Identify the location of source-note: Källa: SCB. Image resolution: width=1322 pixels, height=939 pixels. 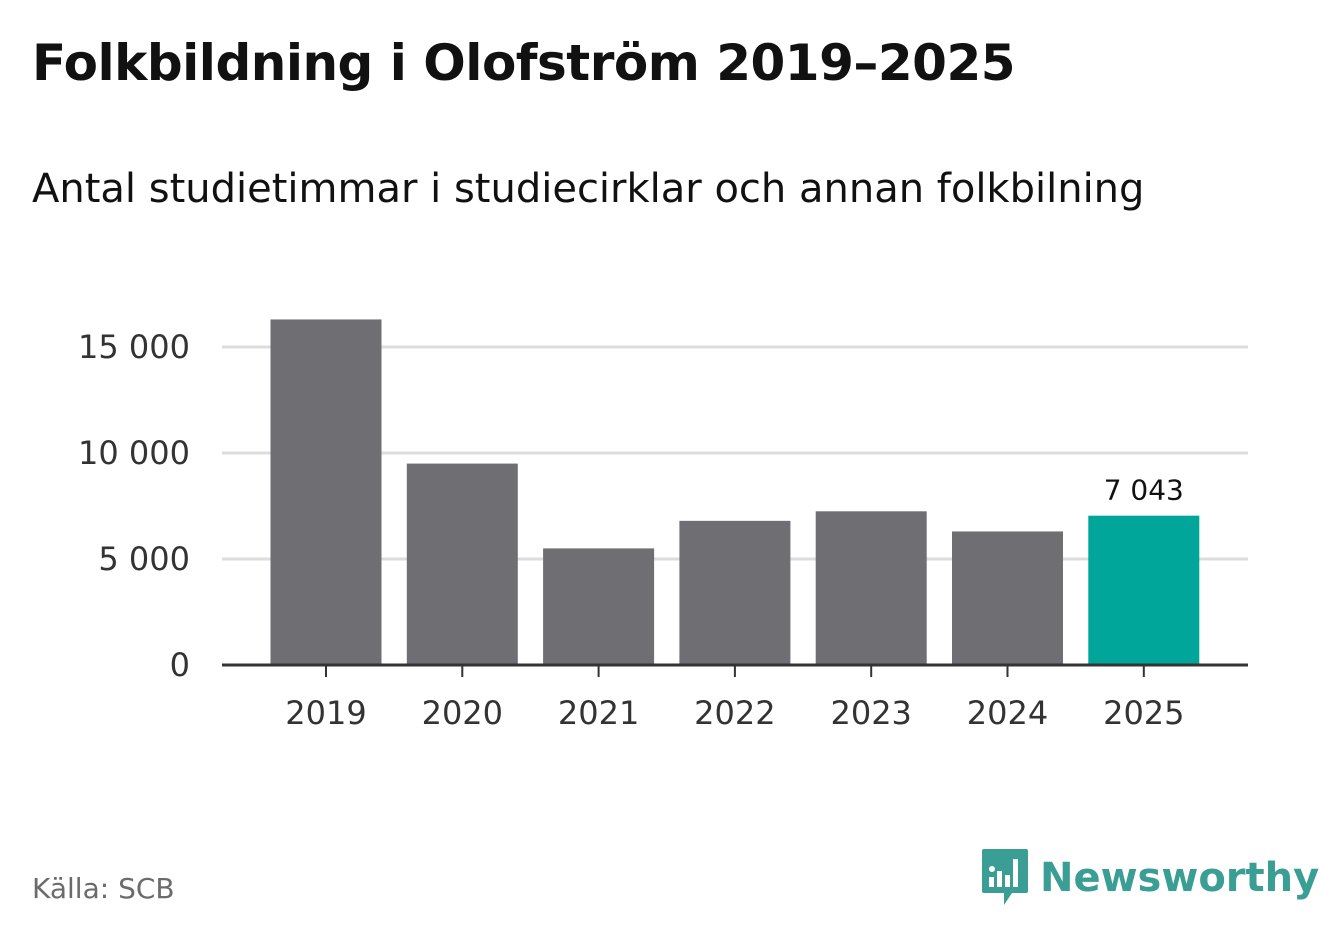
(103, 888).